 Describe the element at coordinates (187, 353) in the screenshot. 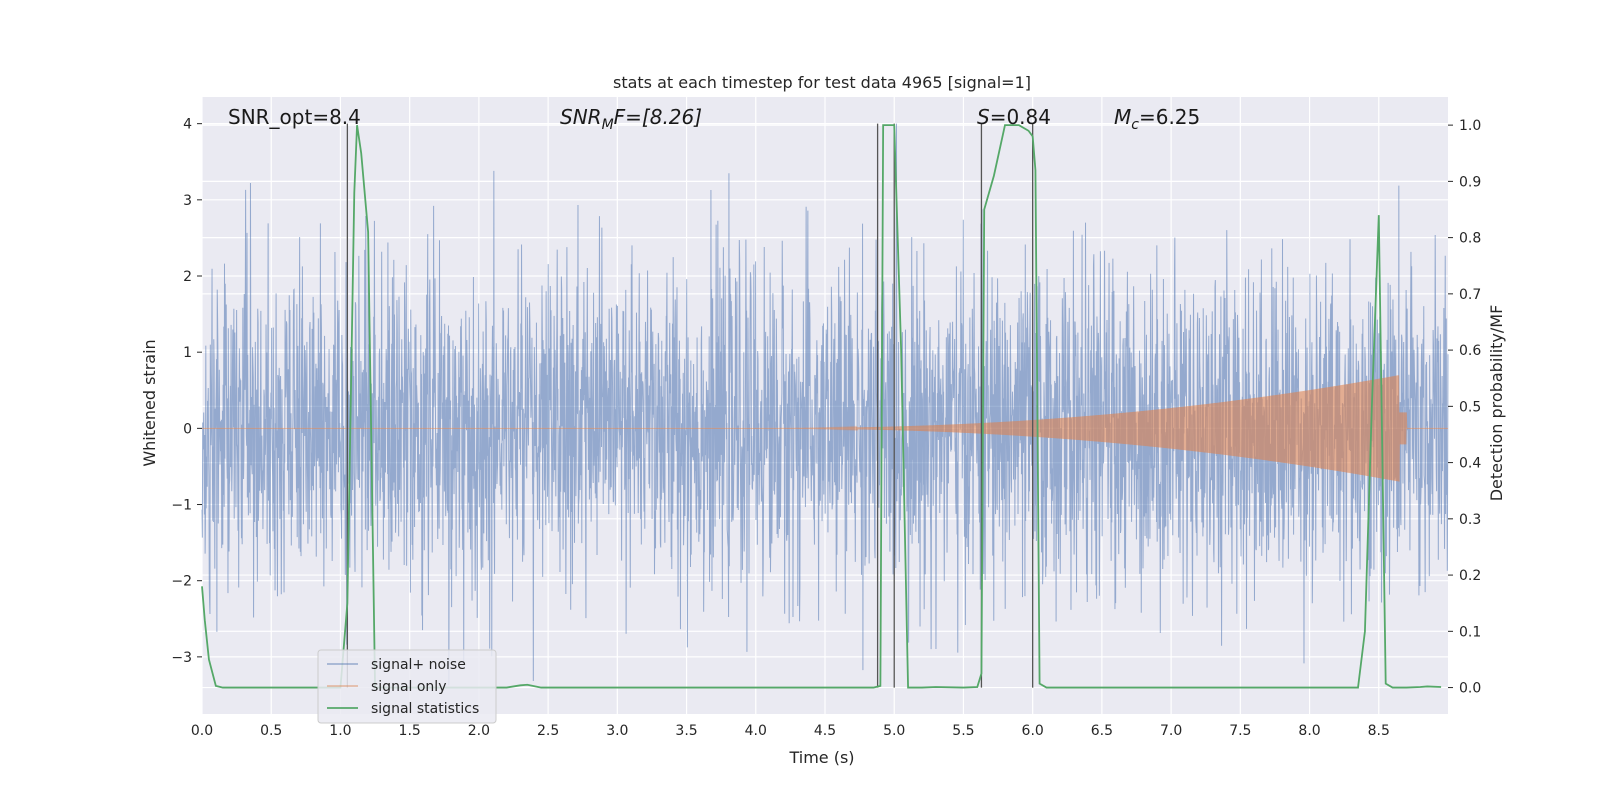

I see `y-left-tick-label: 1` at that location.